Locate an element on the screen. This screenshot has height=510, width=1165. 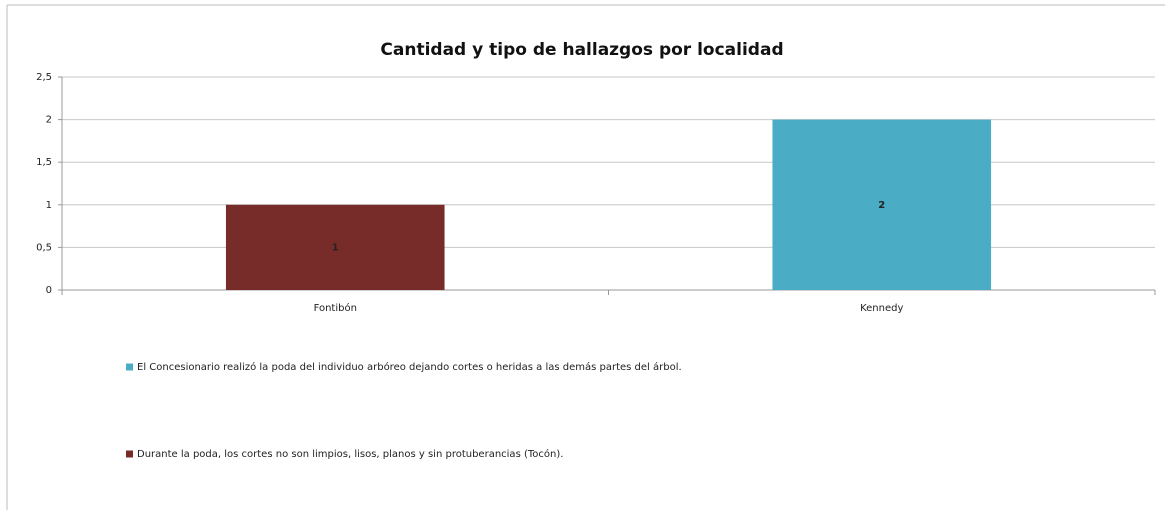
x-tick-label: Kennedy is located at coordinates (881, 308).